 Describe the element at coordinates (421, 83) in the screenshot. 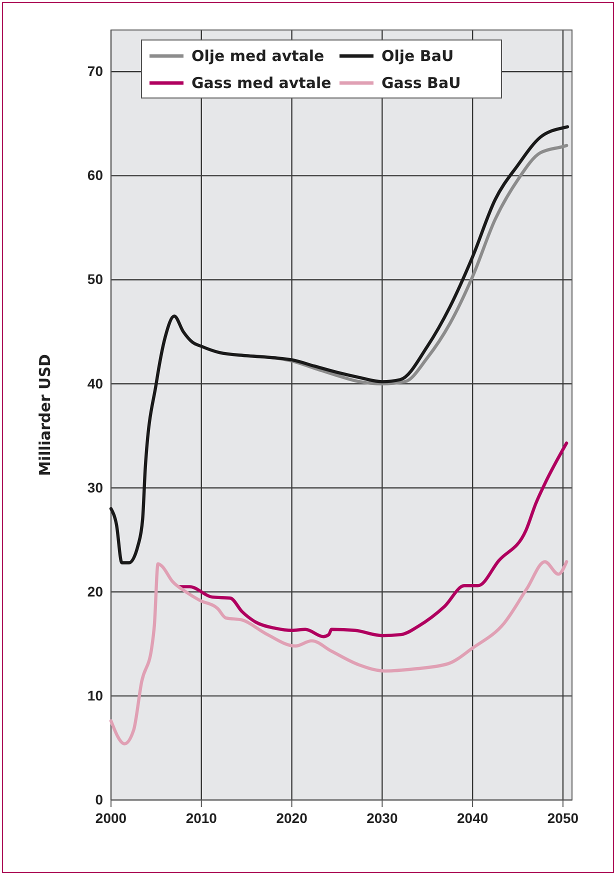

I see `legend-label: Gass BaU` at that location.